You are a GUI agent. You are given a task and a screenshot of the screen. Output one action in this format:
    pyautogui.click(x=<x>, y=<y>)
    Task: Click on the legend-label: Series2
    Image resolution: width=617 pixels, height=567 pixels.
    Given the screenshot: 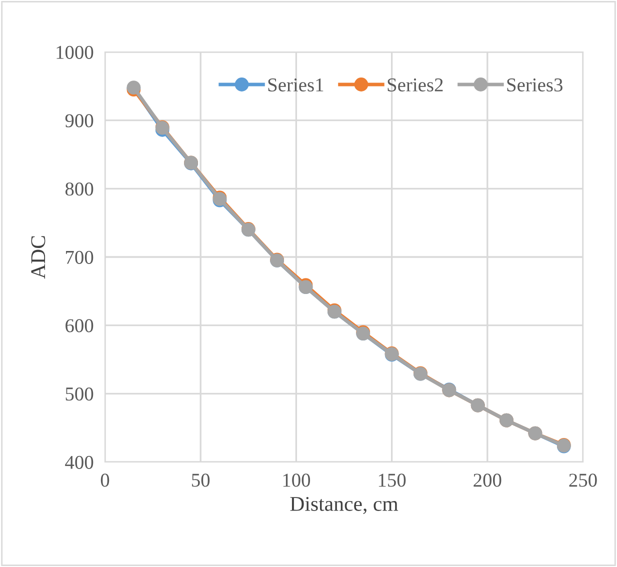 What is the action you would take?
    pyautogui.click(x=415, y=85)
    